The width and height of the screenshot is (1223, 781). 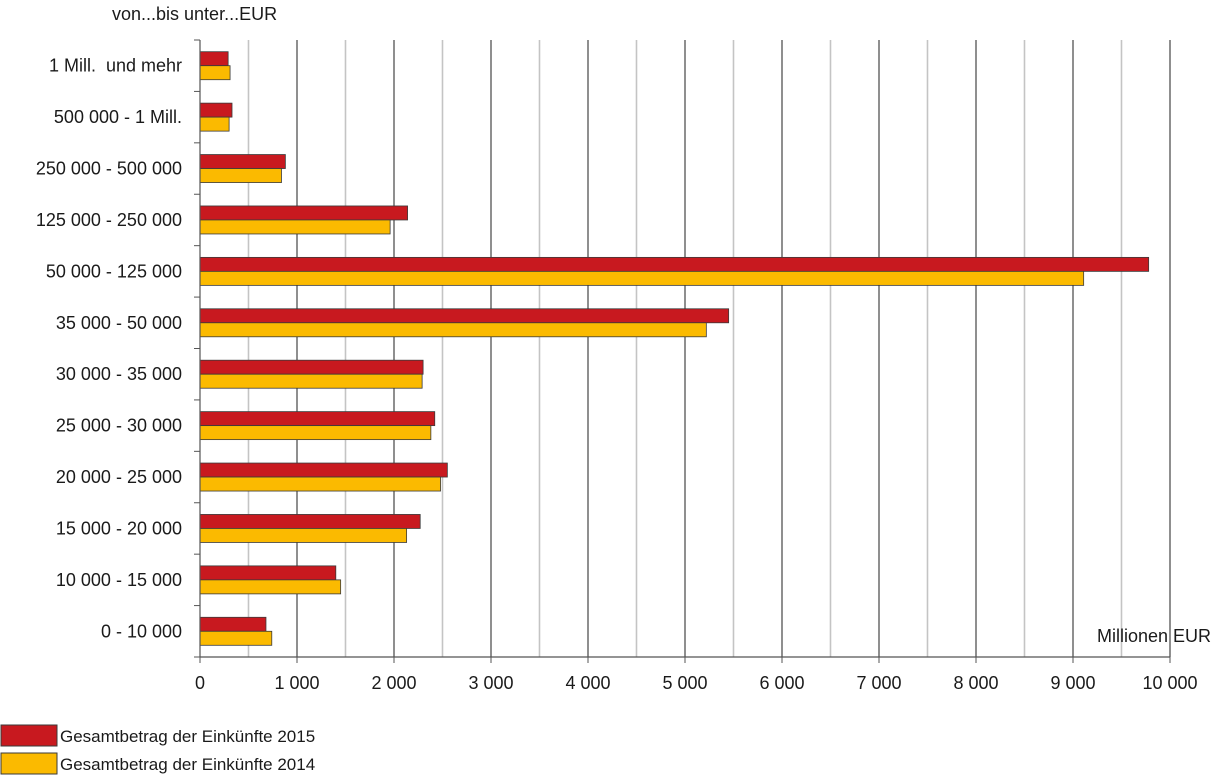 I want to click on category-label: 250 000 - 500 000, so click(x=109, y=169).